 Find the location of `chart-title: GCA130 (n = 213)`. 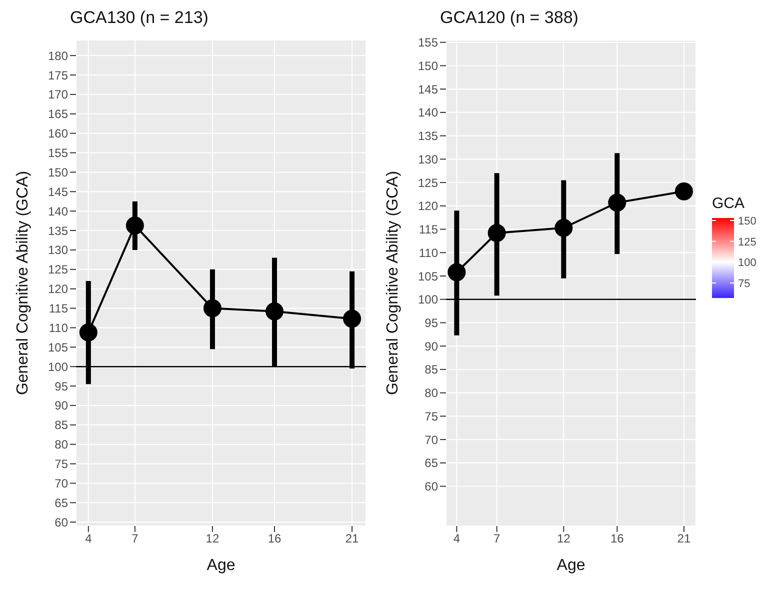

chart-title: GCA130 (n = 213) is located at coordinates (140, 18).